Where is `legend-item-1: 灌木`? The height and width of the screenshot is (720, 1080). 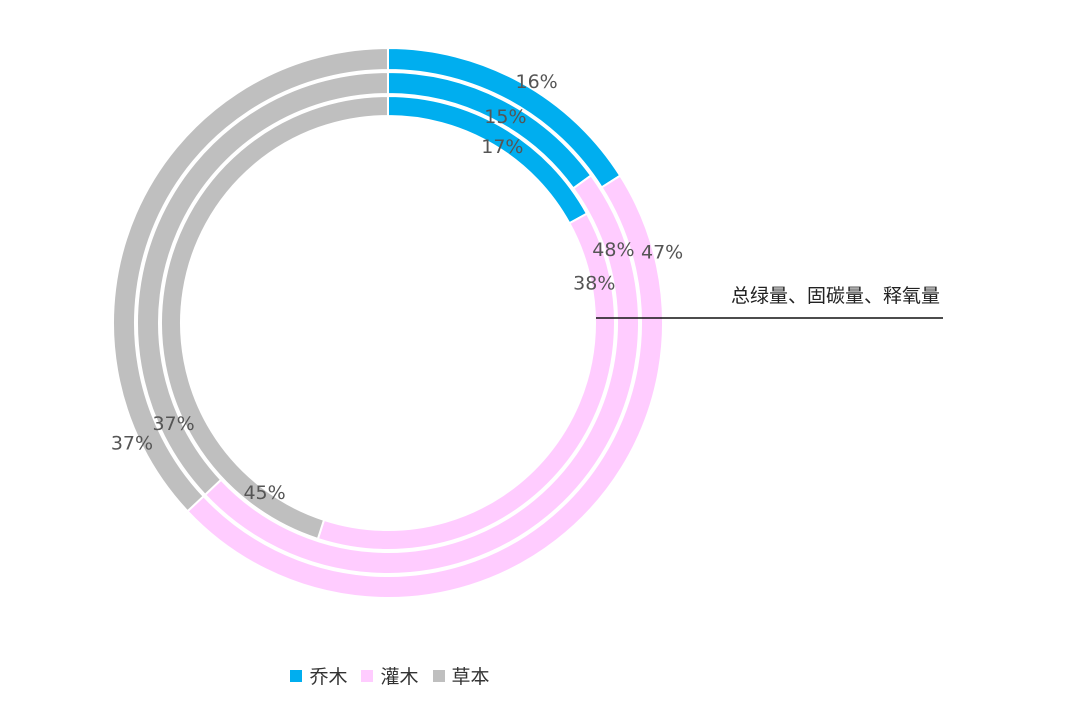 legend-item-1: 灌木 is located at coordinates (390, 675).